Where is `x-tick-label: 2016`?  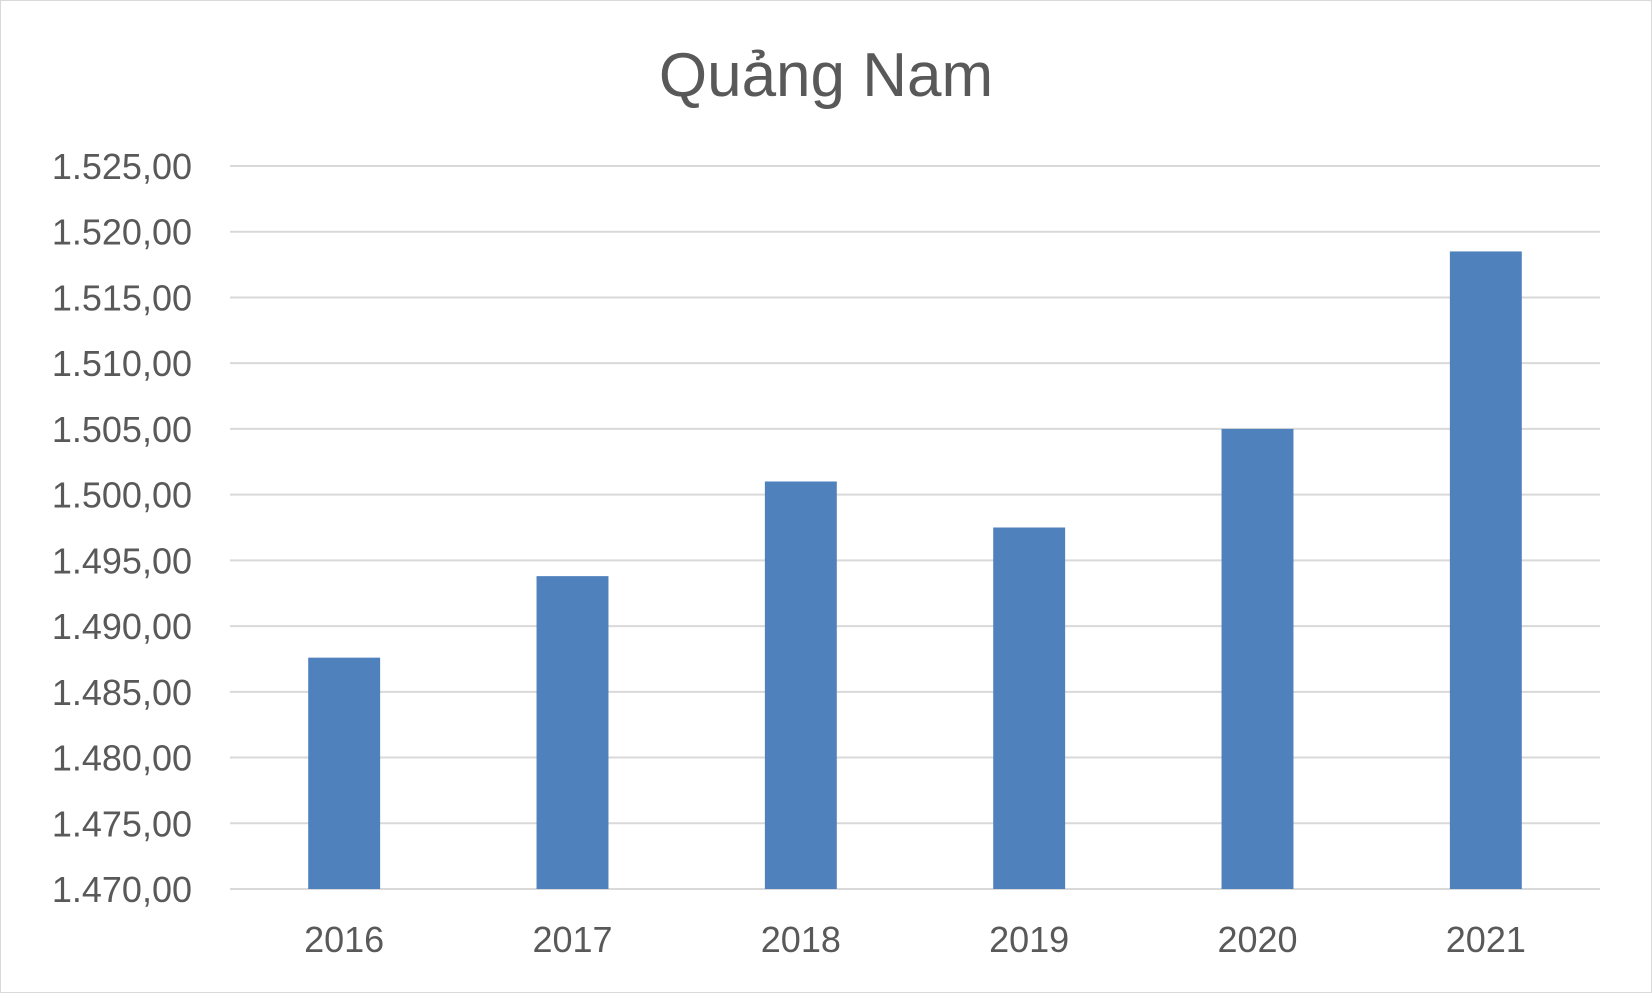
x-tick-label: 2016 is located at coordinates (344, 939).